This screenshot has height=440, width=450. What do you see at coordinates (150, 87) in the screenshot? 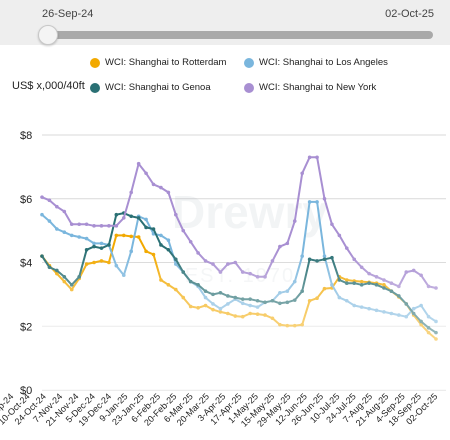
I see `legend-item-genoa: WCI: Shanghai to Genoa` at bounding box center [150, 87].